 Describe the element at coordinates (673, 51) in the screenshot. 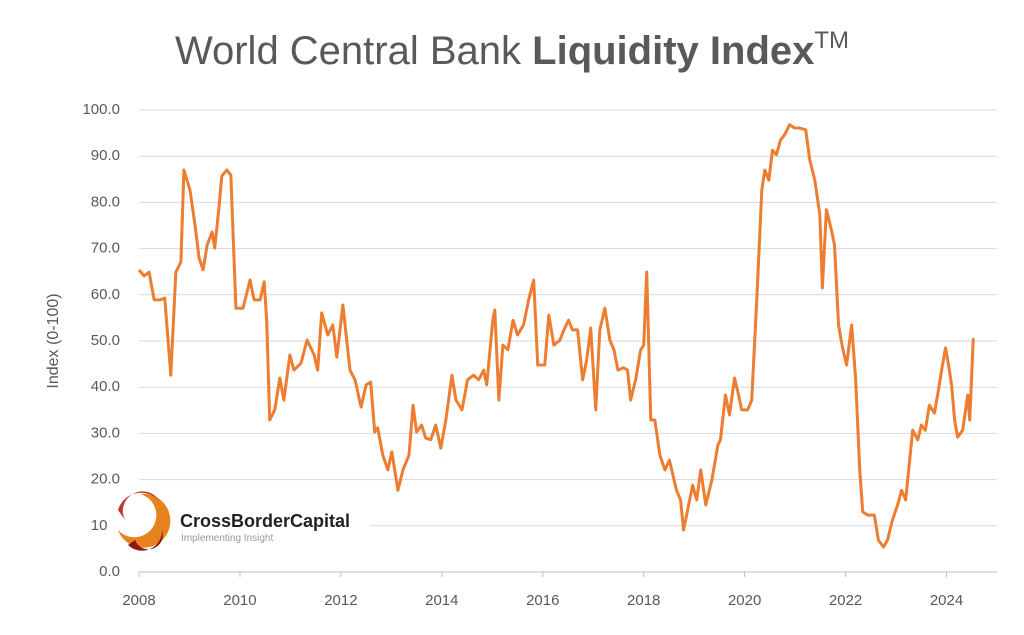

I see `title-bold: Liquidity Index` at that location.